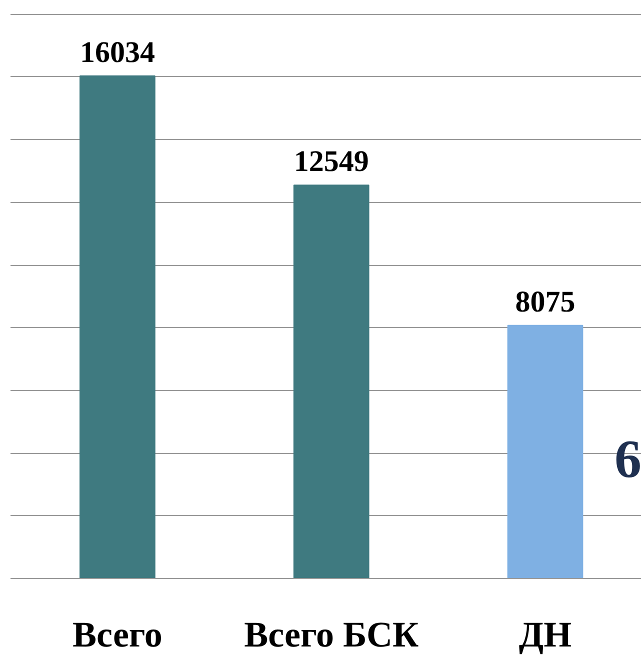 This screenshot has width=641, height=658. I want to click on x-tick-label: ДН, so click(545, 634).